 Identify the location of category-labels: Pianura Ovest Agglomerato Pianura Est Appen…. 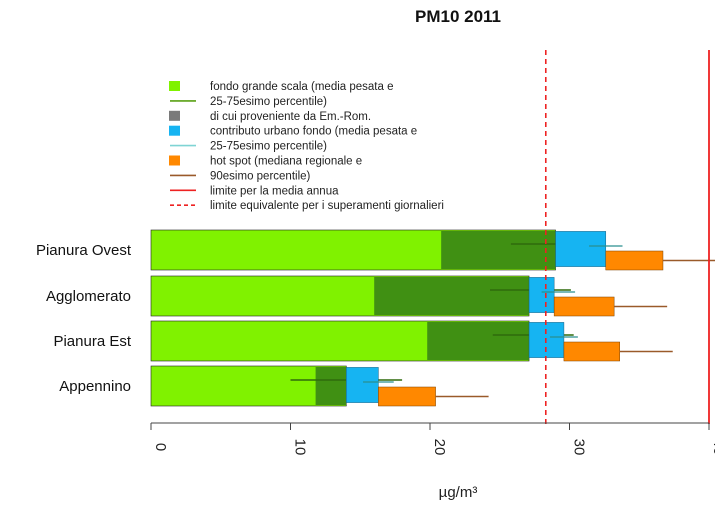
(84, 318).